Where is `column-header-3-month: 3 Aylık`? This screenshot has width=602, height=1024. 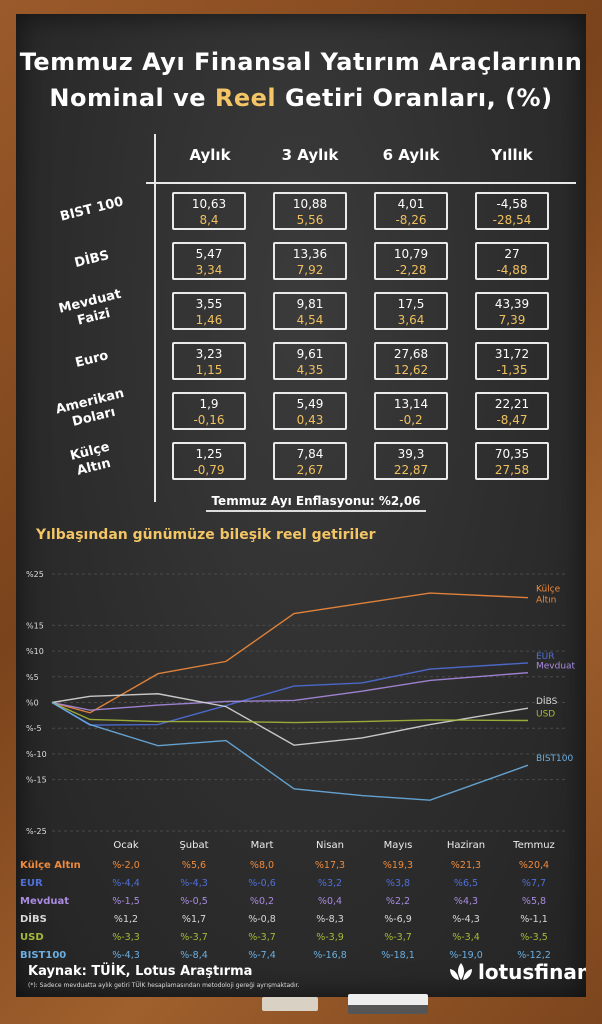
column-header-3-month: 3 Aylık is located at coordinates (310, 155).